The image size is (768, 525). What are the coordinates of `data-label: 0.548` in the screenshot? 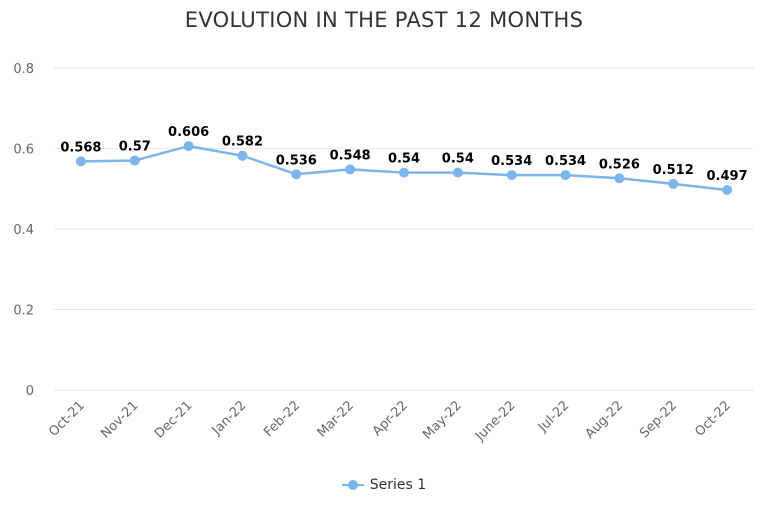 It's located at (350, 155).